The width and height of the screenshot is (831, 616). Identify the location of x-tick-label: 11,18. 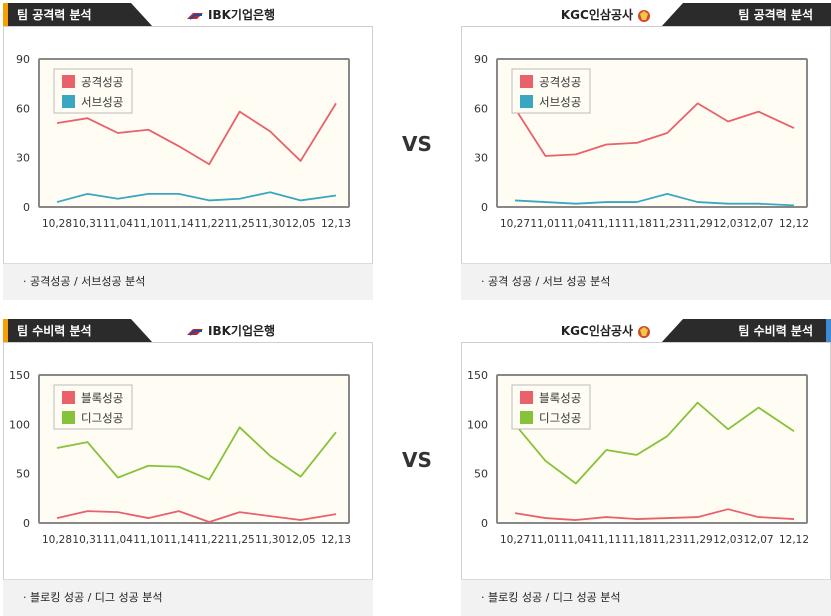
(637, 224).